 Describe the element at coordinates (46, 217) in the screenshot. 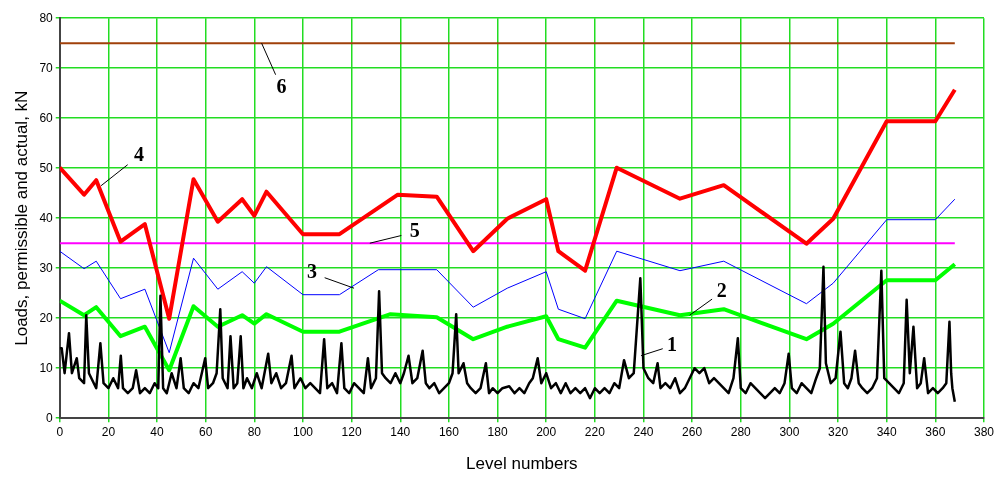

I see `y-tick-label: 40` at that location.